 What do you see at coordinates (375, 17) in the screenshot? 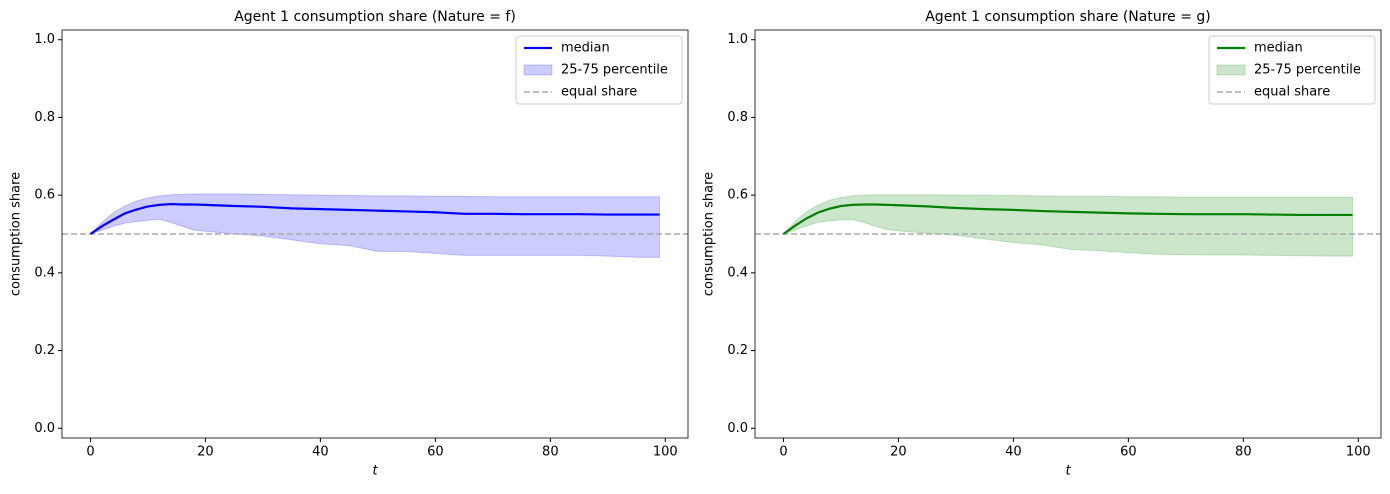
I see `chart-title: Agent 1 consumption share (Nature = f)` at bounding box center [375, 17].